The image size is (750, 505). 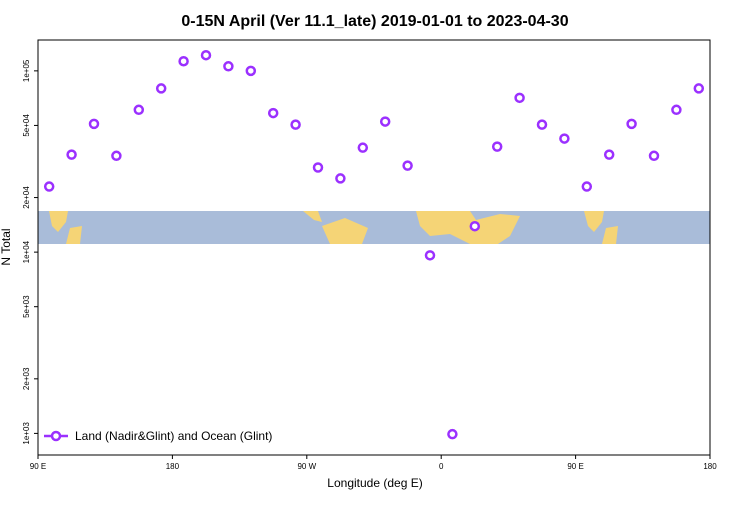 I want to click on y-axis-label: N Total, so click(x=6, y=246).